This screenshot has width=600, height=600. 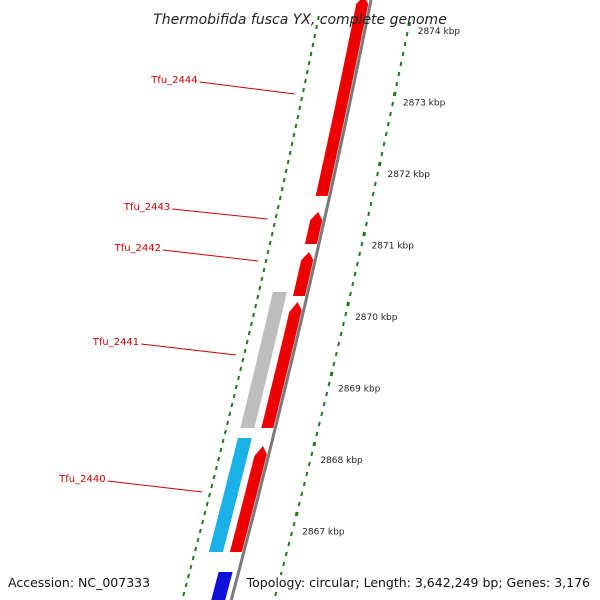 I want to click on map-title: Thermobifida fusca YX, complete genome, so click(x=300, y=20).